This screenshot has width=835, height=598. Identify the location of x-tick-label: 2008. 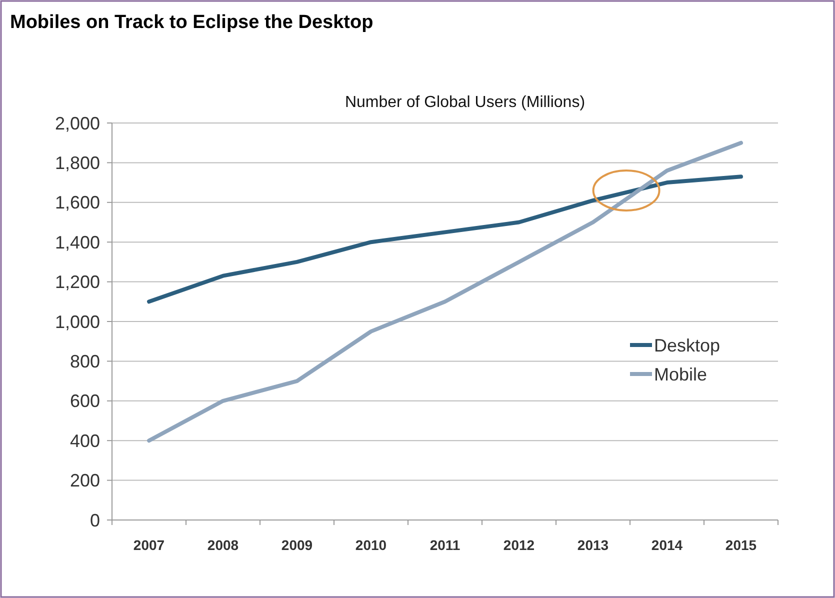
(223, 545).